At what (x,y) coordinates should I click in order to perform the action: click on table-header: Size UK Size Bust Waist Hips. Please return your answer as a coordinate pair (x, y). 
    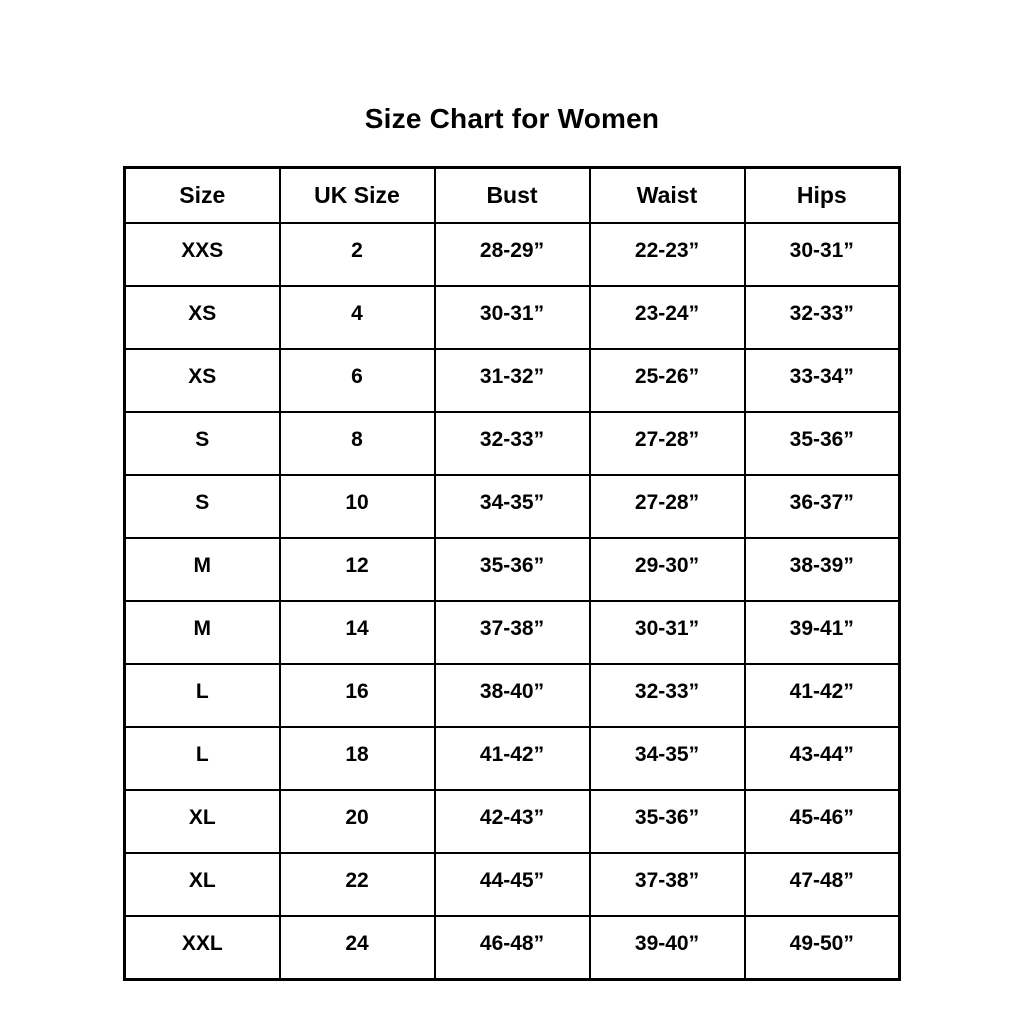
    Looking at the image, I should click on (512, 195).